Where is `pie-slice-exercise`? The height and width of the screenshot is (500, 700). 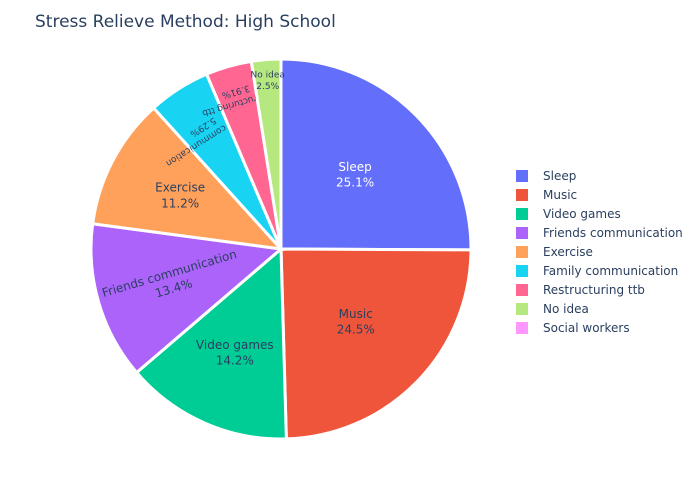 pie-slice-exercise is located at coordinates (188, 178).